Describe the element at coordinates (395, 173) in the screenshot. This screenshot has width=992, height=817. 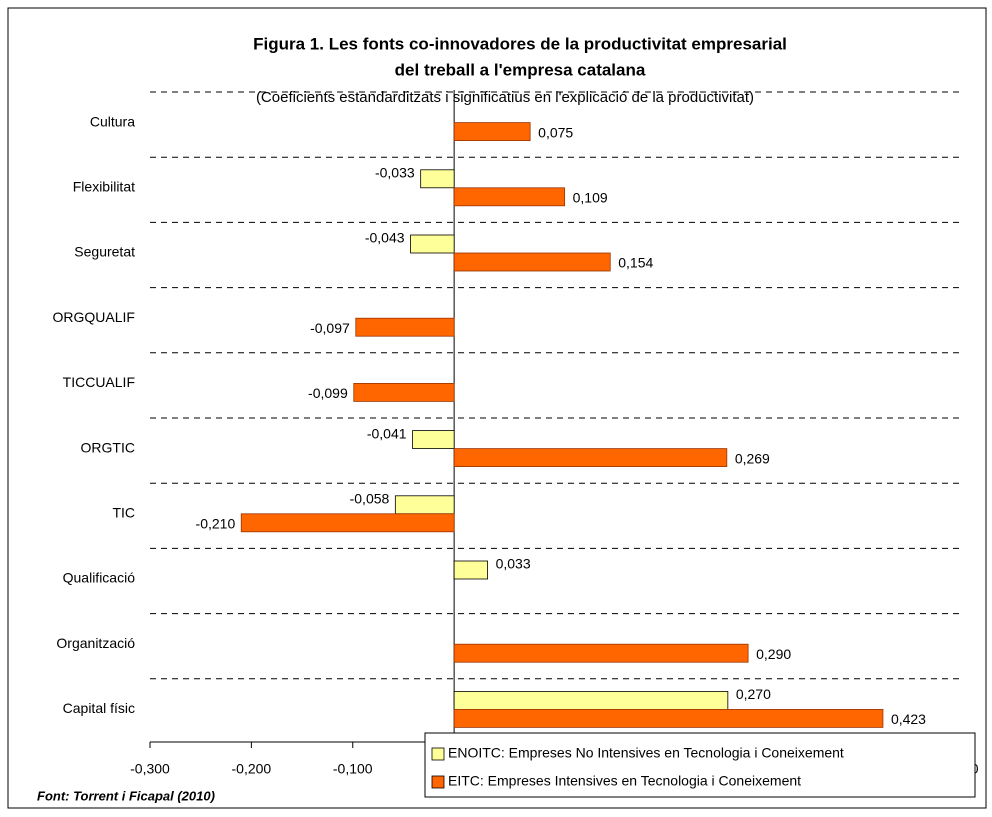
I see `value-label: -0,033` at that location.